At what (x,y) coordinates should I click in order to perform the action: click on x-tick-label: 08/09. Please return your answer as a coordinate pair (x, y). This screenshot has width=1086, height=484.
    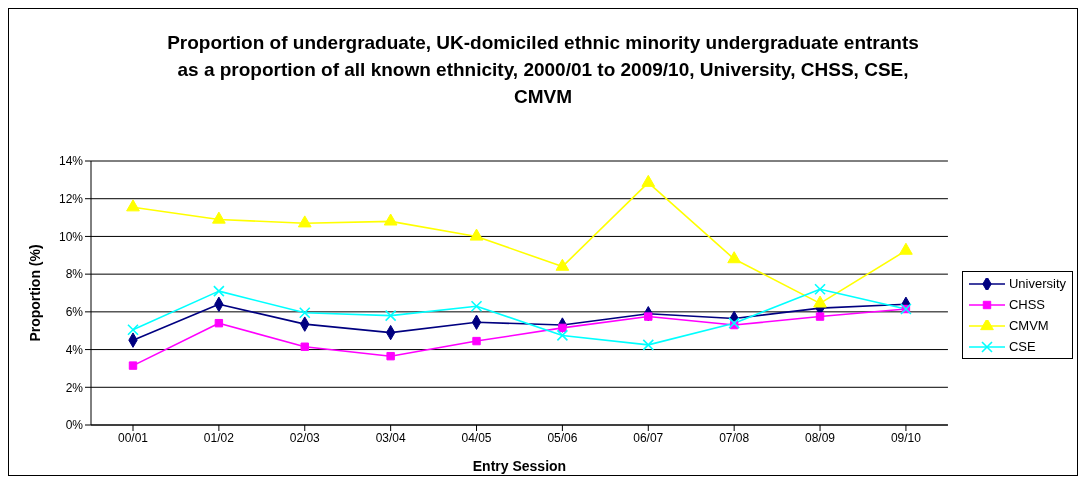
    Looking at the image, I should click on (820, 437).